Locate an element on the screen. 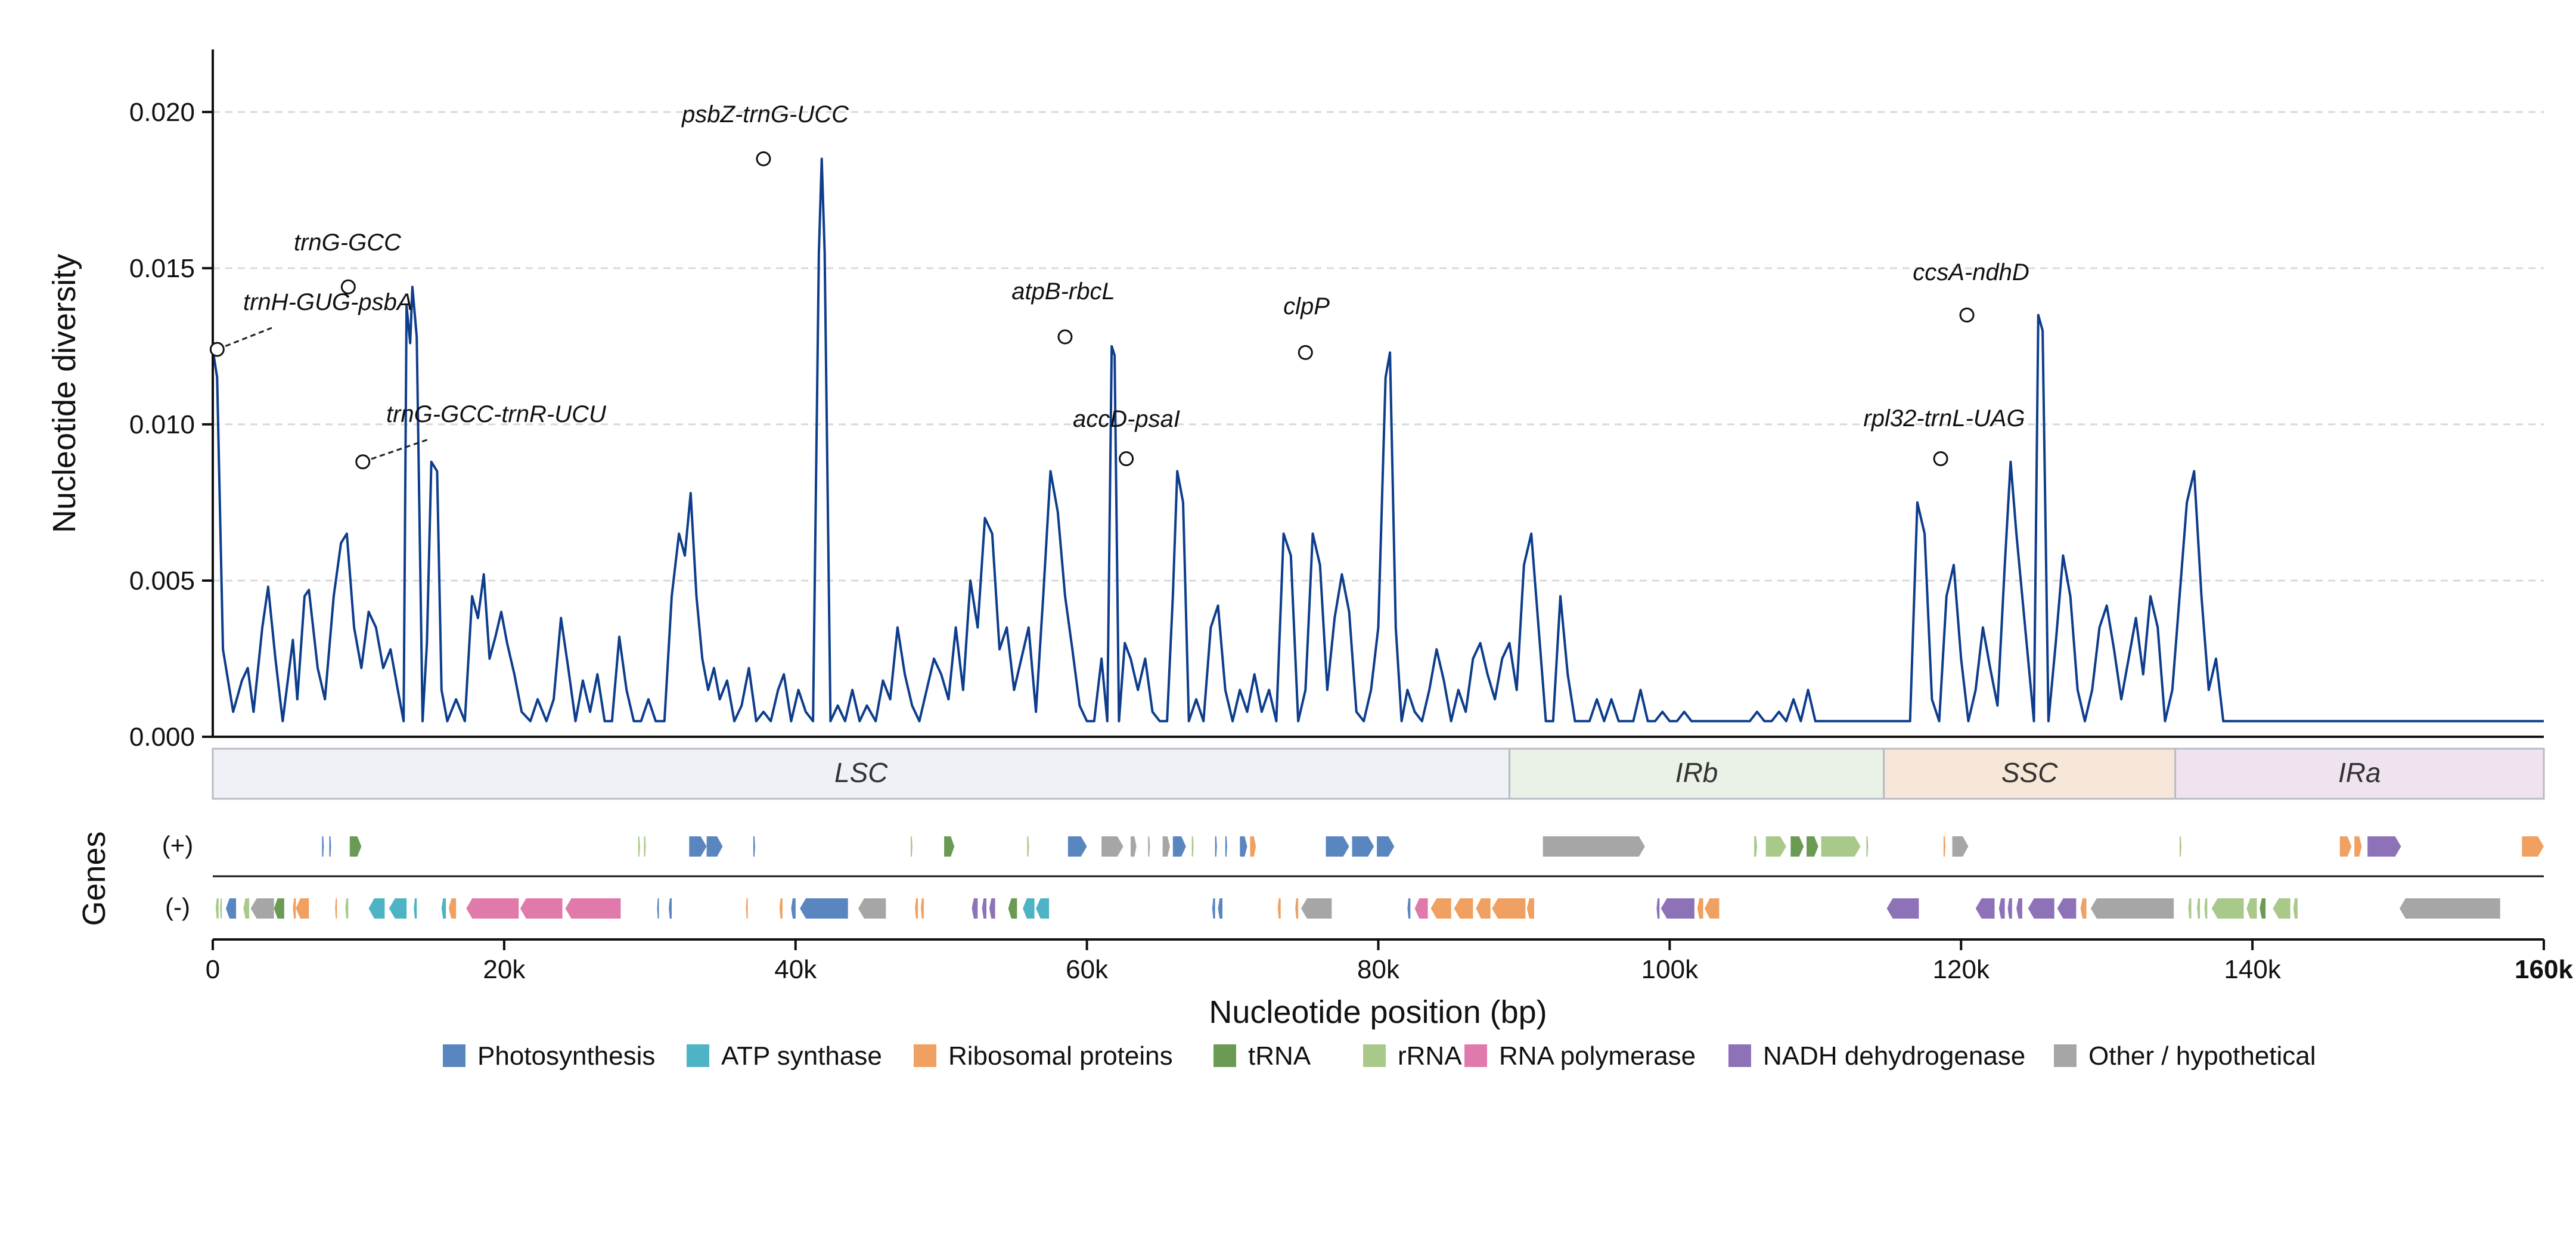 The width and height of the screenshot is (2576, 1253). x-tick-label: 120k is located at coordinates (1962, 969).